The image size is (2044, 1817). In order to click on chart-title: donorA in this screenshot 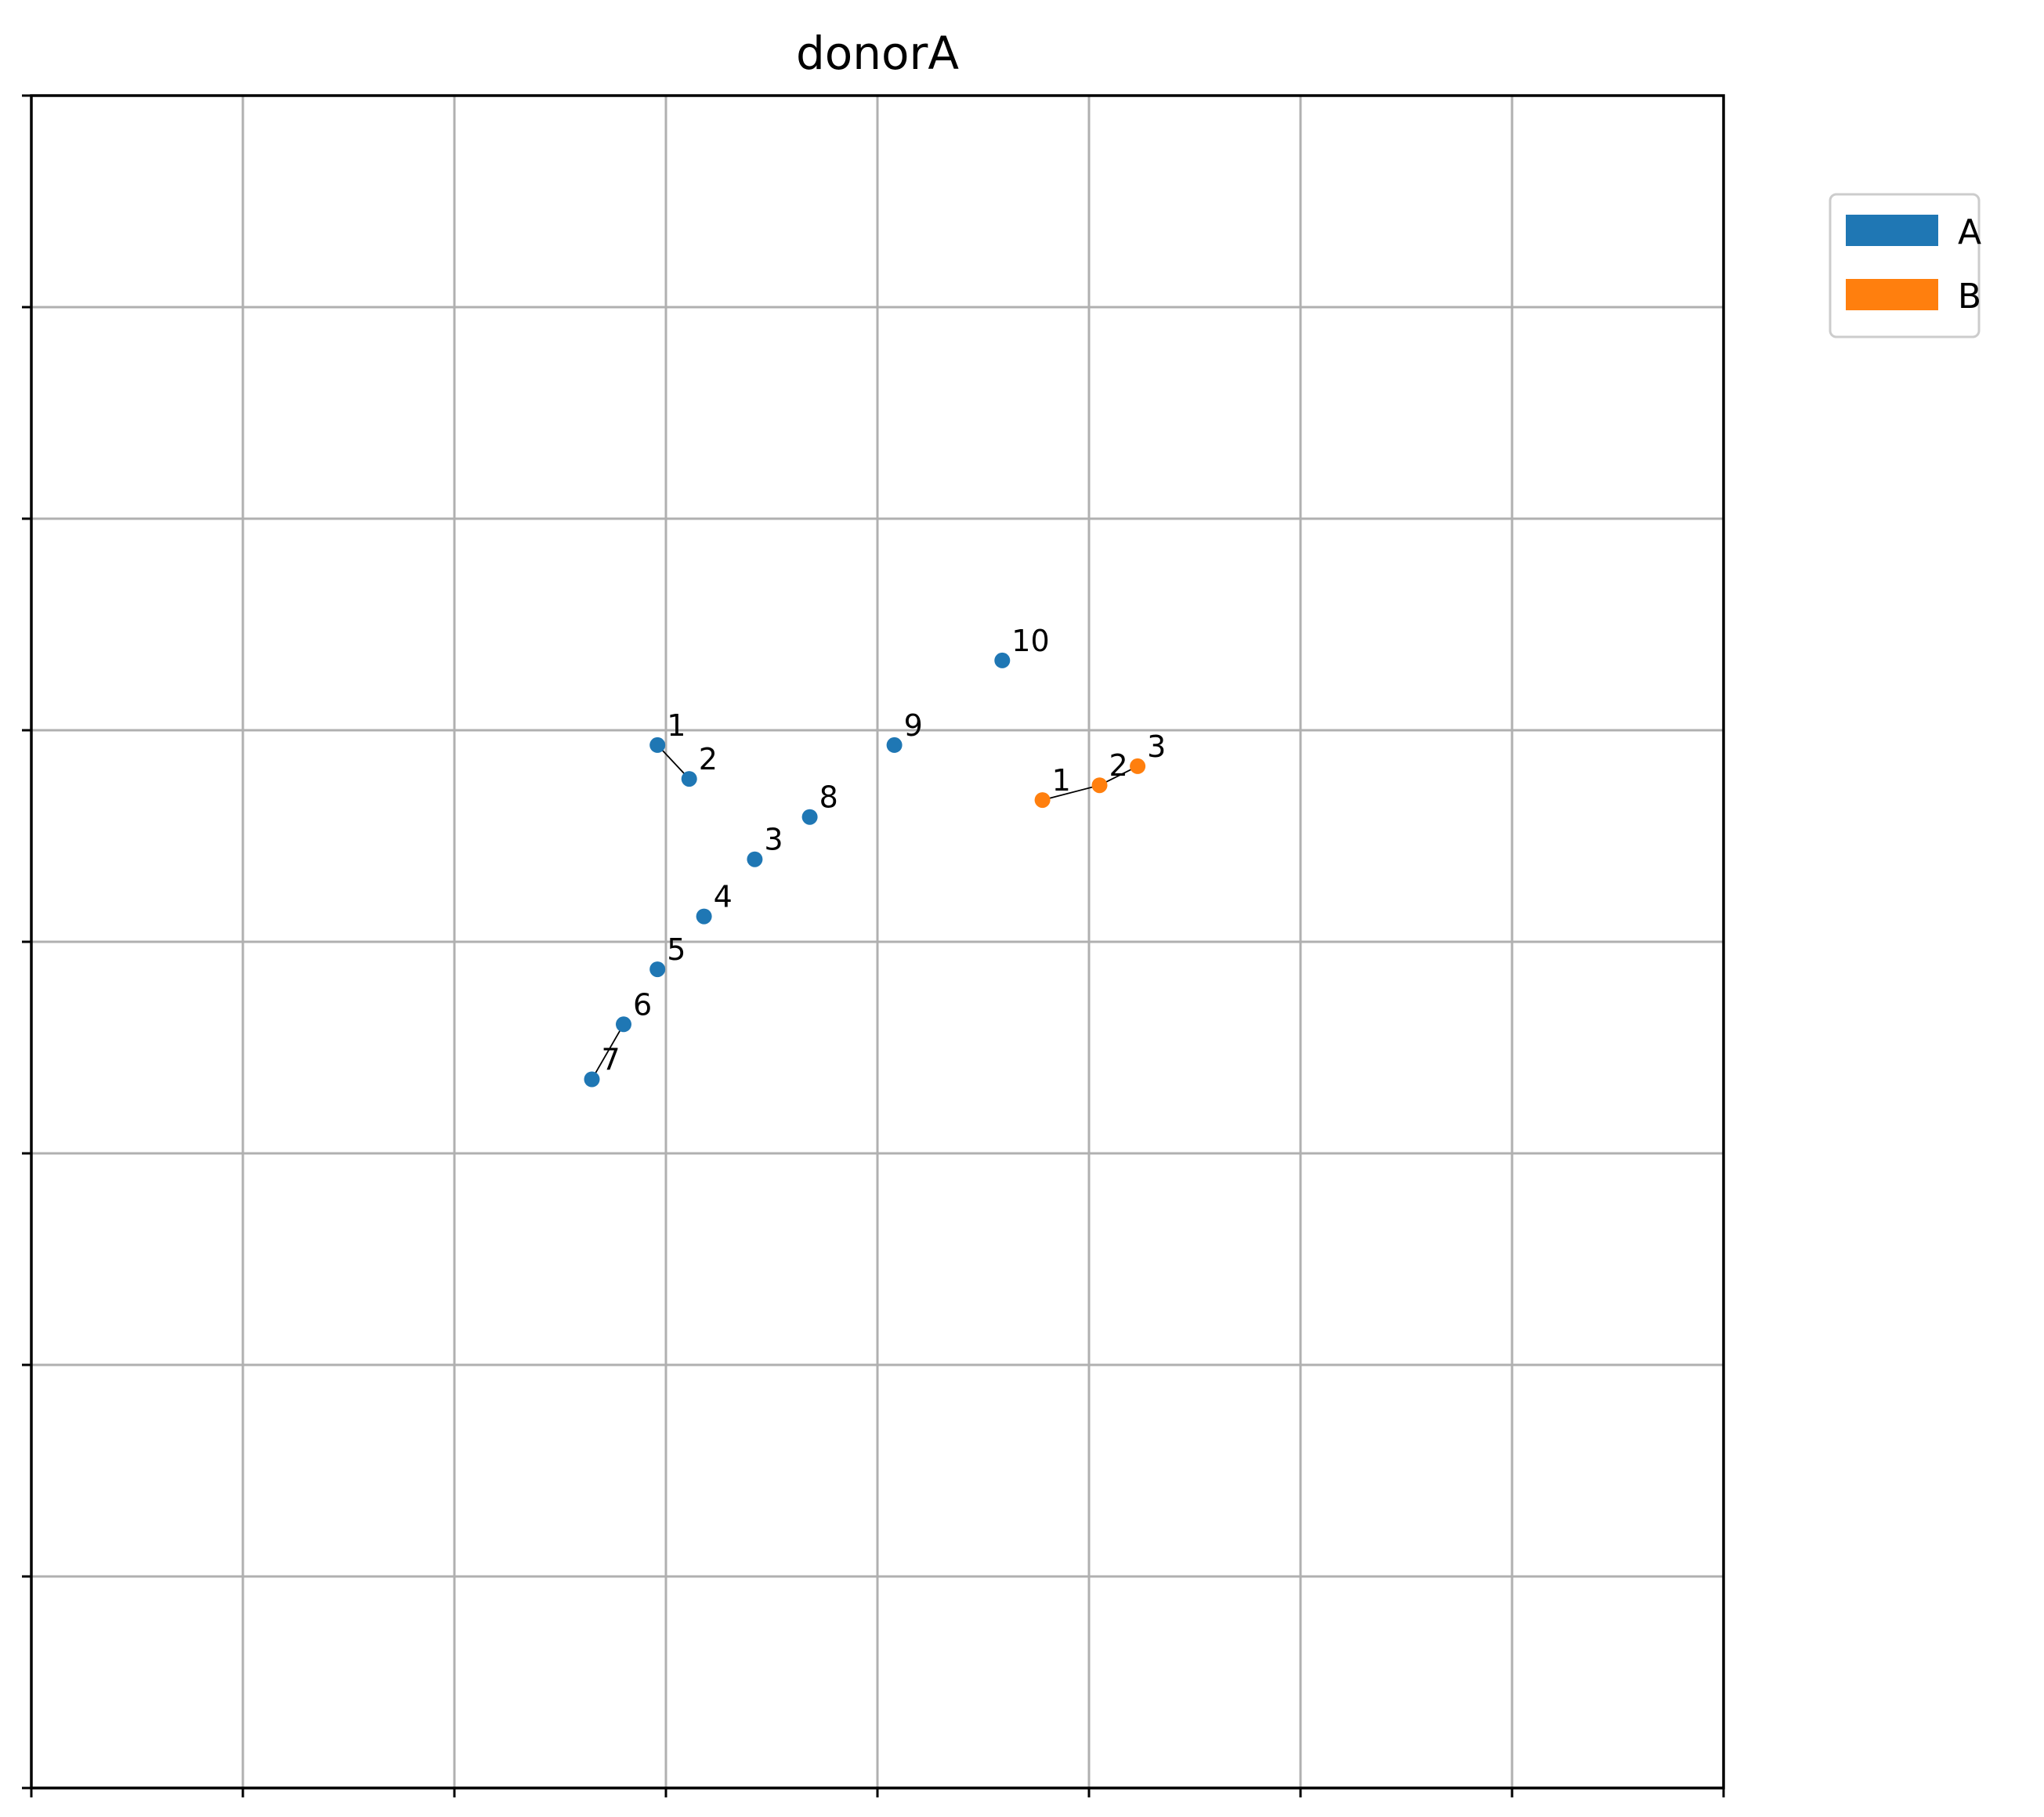, I will do `click(877, 53)`.